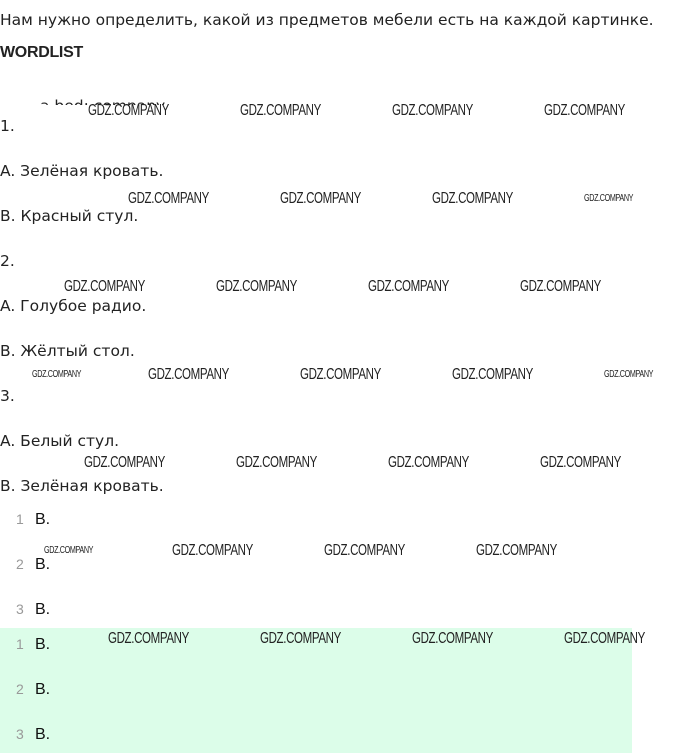 This screenshot has height=753, width=680. What do you see at coordinates (82, 486) in the screenshot?
I see `option-b: B. Зелёная кровать.` at bounding box center [82, 486].